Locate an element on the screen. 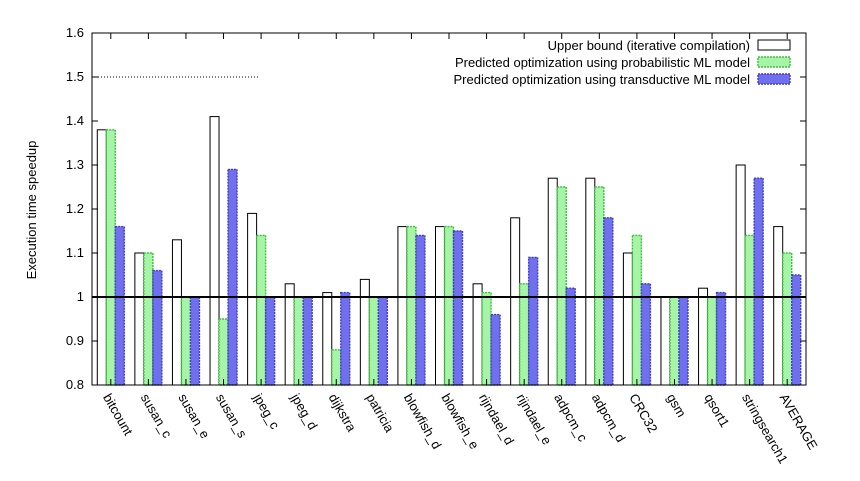  bar-1-dijkstra is located at coordinates (327, 339).